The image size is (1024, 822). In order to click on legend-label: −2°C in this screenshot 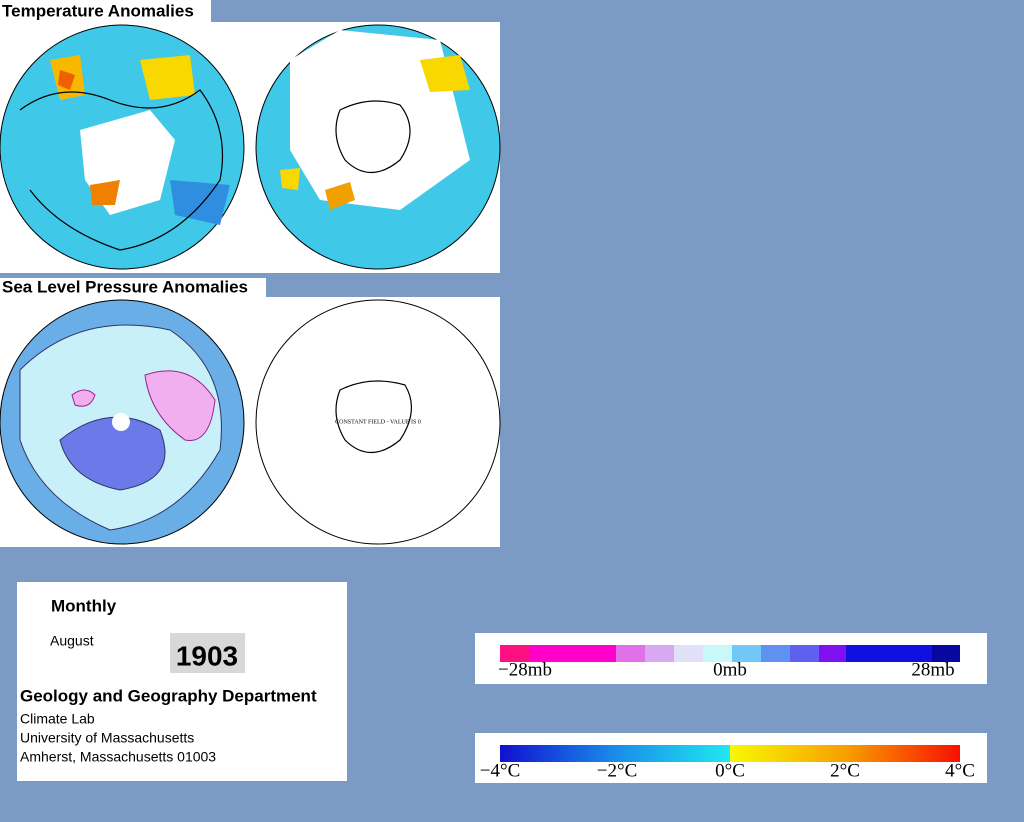, I will do `click(617, 770)`.